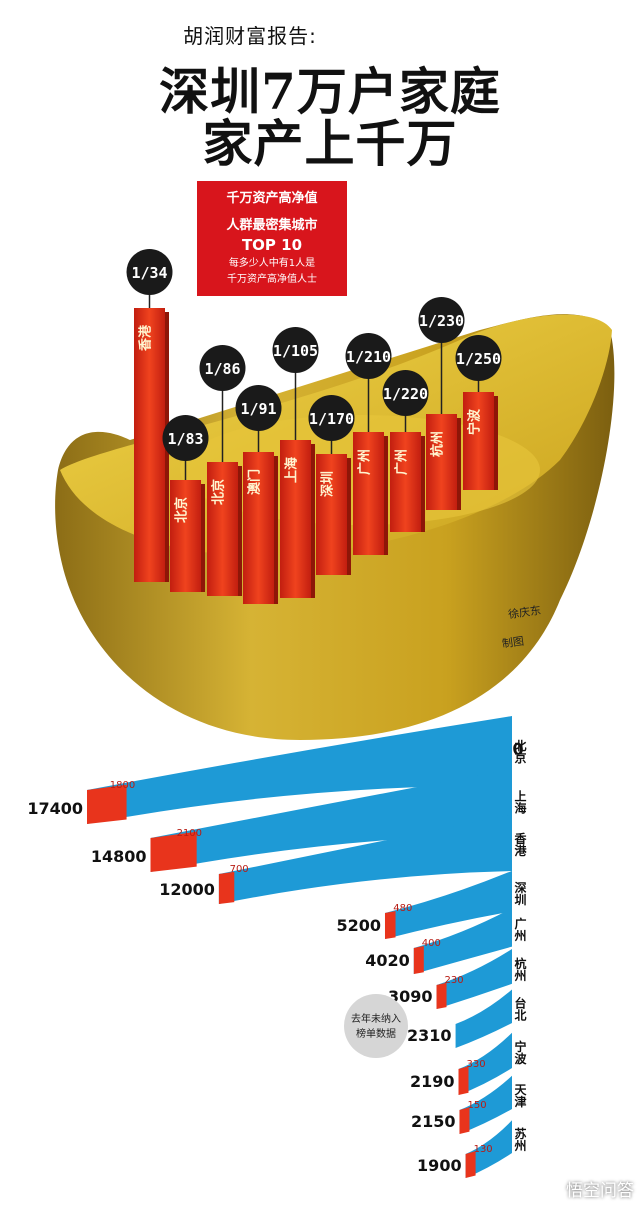 The height and width of the screenshot is (1209, 640). Describe the element at coordinates (146, 338) in the screenshot. I see `density-bar-city: 香港` at that location.